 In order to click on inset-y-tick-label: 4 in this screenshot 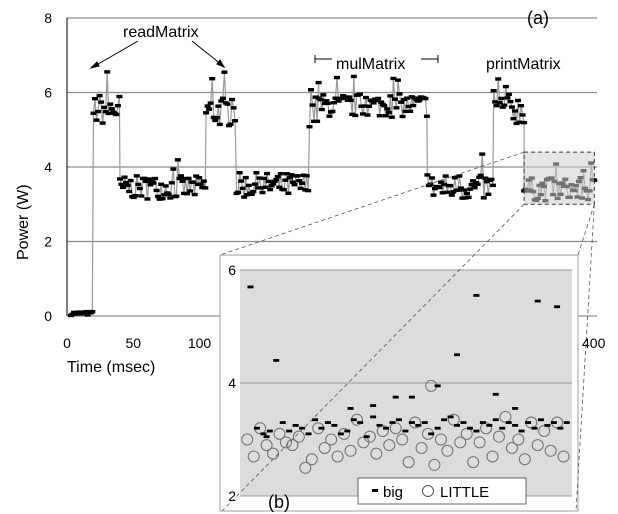, I will do `click(232, 383)`.